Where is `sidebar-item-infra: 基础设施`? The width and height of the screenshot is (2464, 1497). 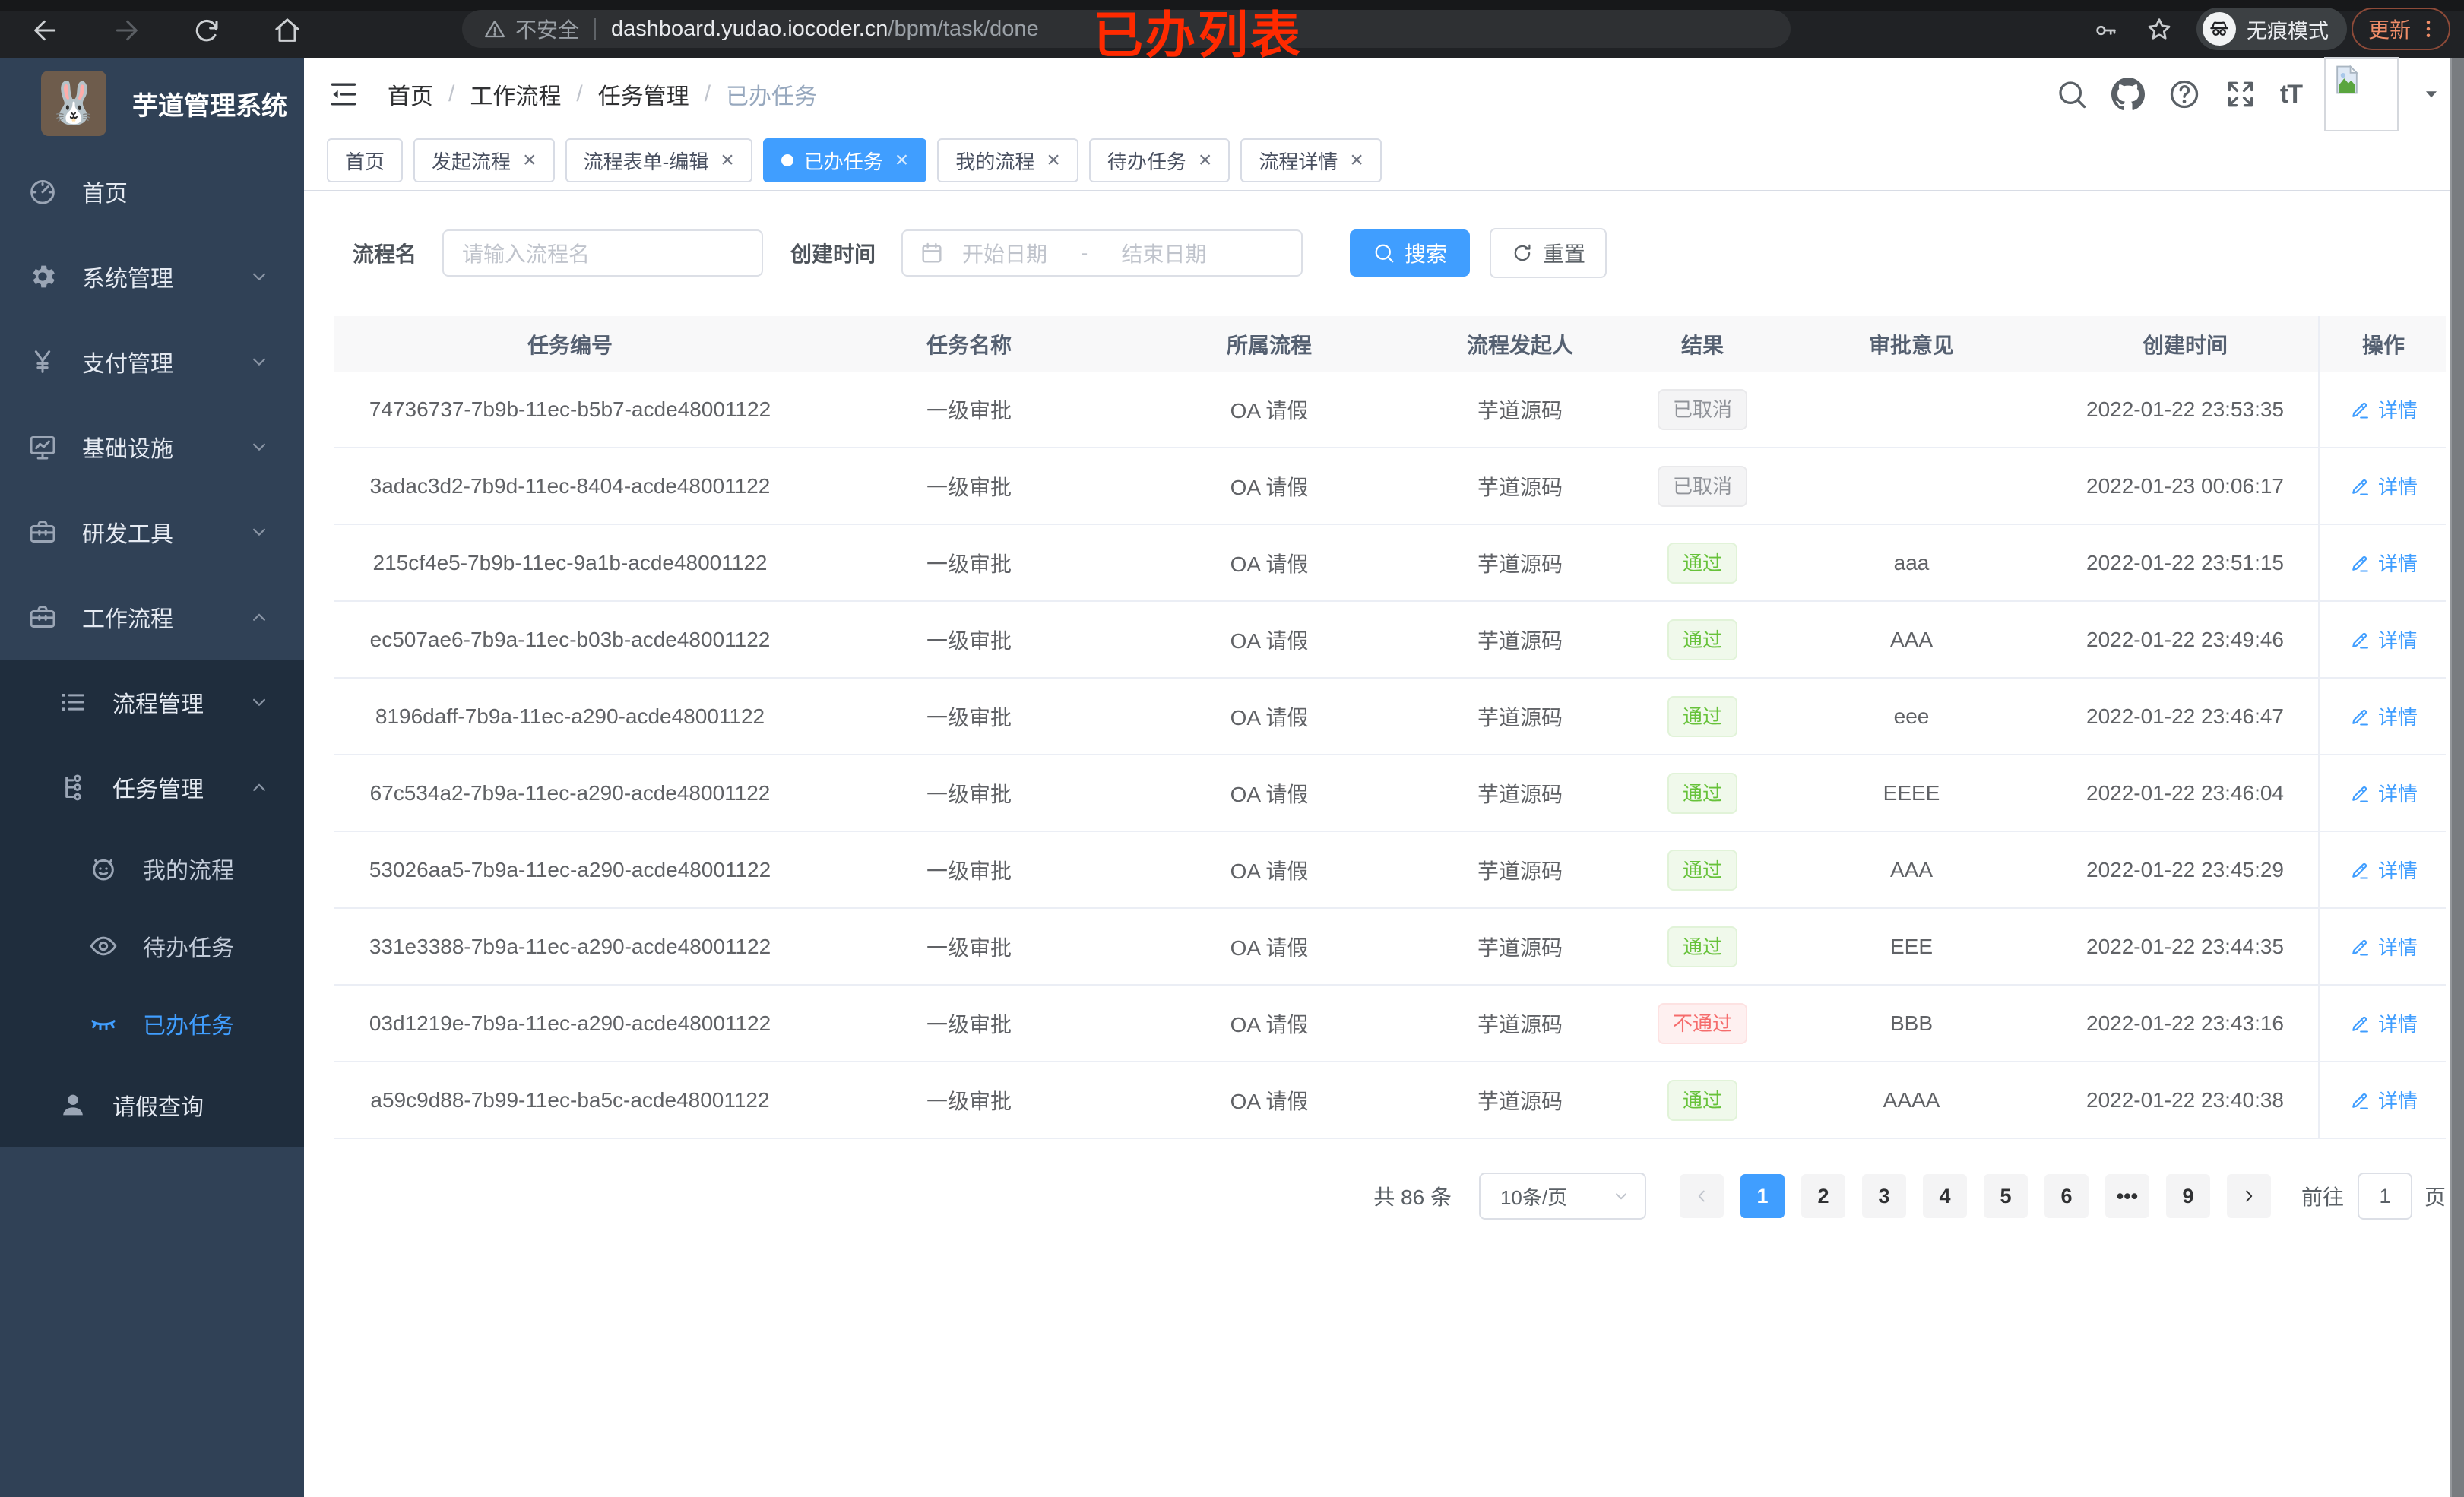 sidebar-item-infra: 基础设施 is located at coordinates (152, 446).